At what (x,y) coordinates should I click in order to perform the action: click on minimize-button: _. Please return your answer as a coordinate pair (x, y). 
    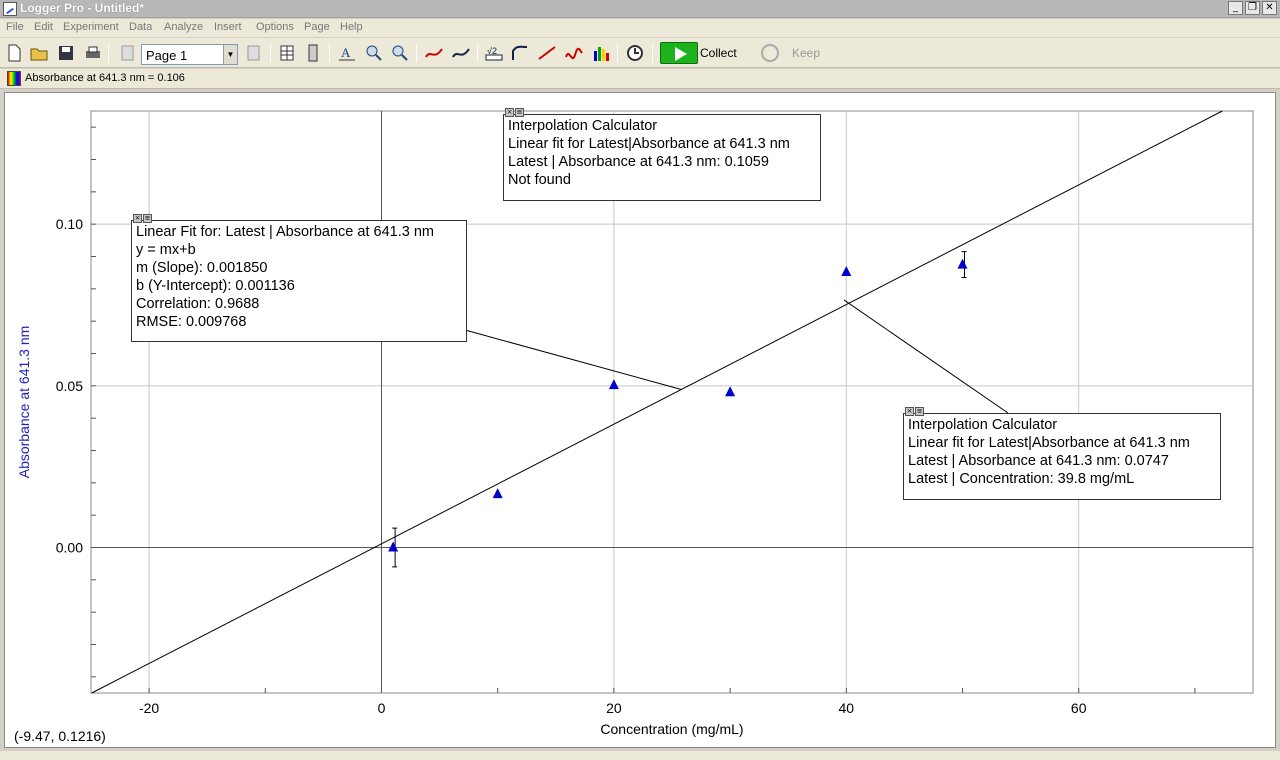
    Looking at the image, I should click on (1235, 8).